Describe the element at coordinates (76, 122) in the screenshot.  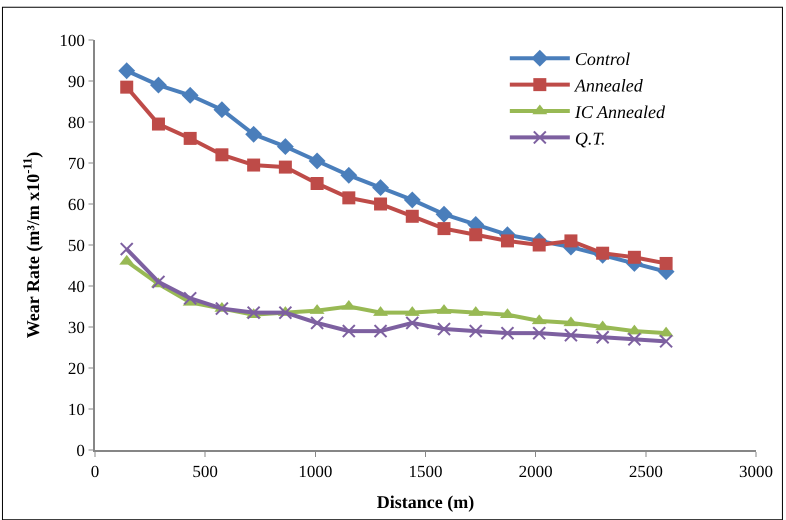
I see `y-tick-label: 80` at that location.